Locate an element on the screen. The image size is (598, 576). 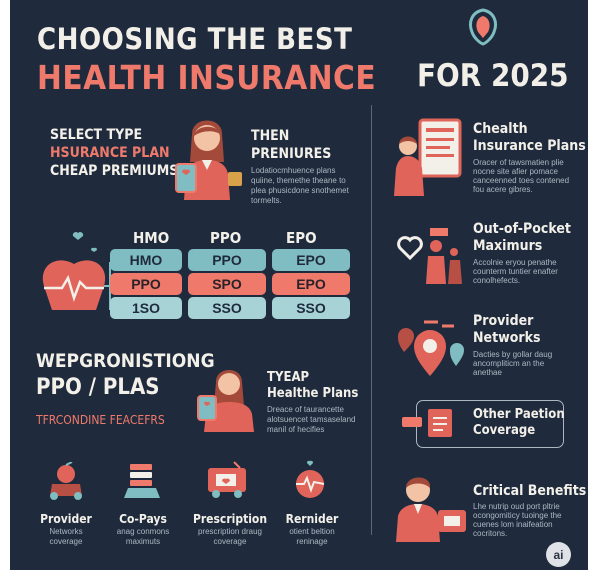
right-item-title: Maximurs is located at coordinates (508, 246).